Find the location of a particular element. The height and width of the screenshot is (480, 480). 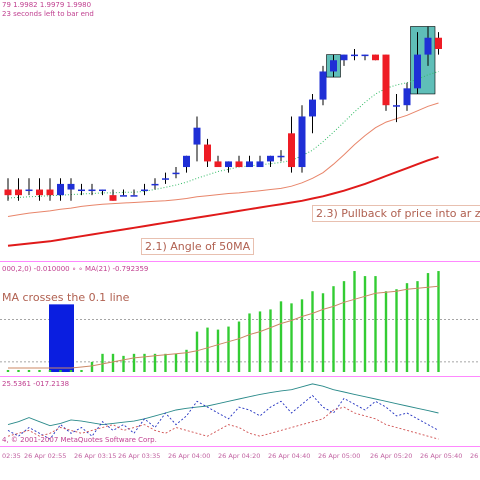

label-pullback: 2.3) Pullback of price into ar zo is located at coordinates (396, 213).